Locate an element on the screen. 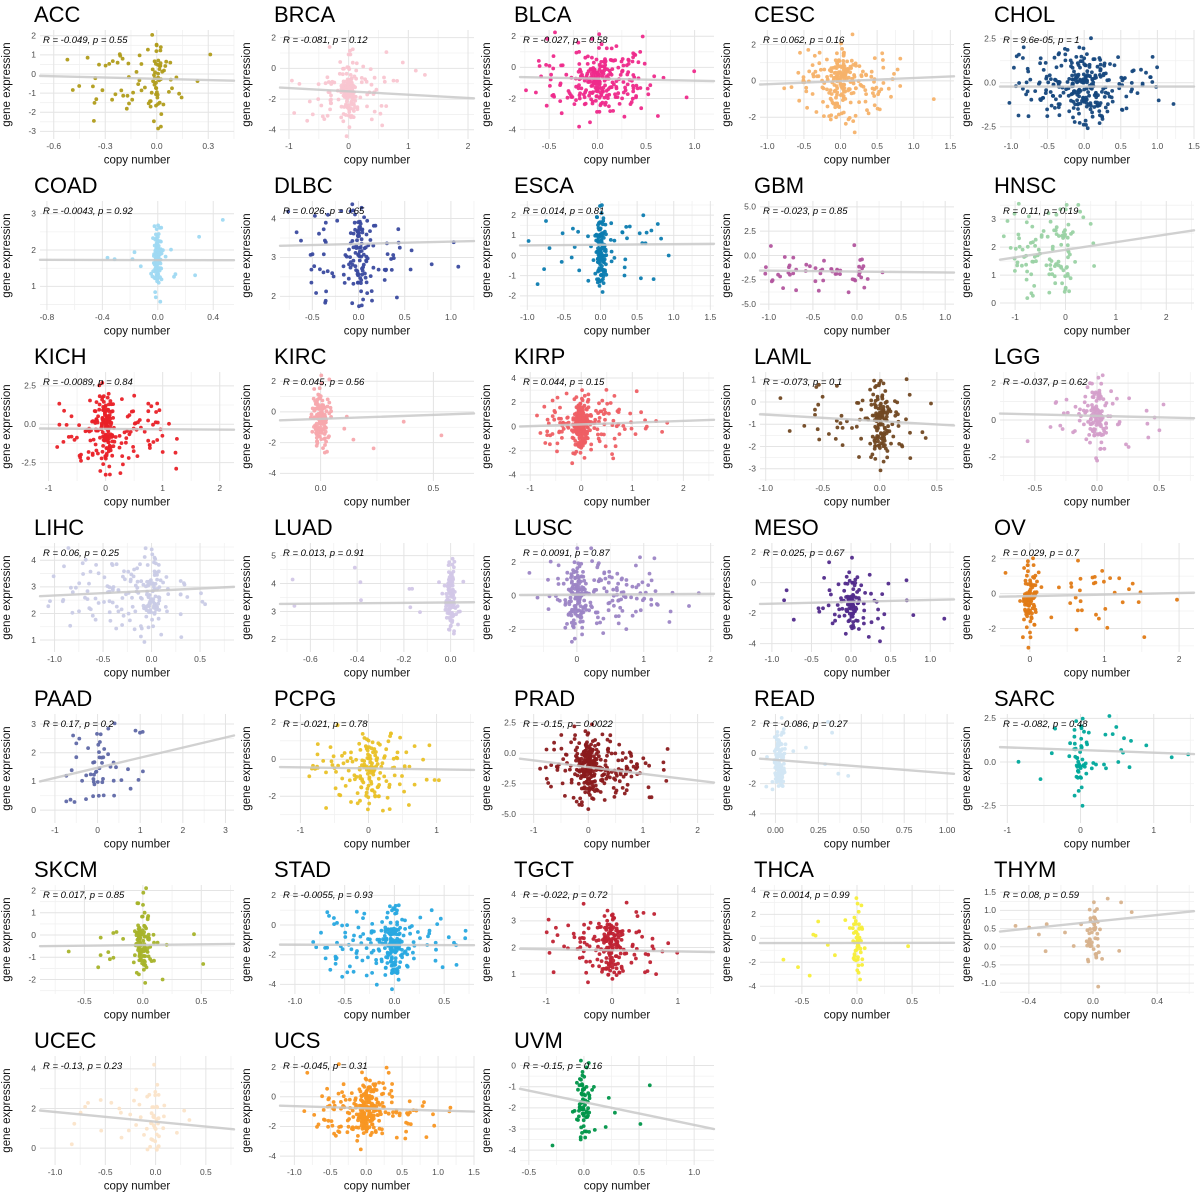 The width and height of the screenshot is (1200, 1200). y-tick-label: -4 is located at coordinates (752, 986).